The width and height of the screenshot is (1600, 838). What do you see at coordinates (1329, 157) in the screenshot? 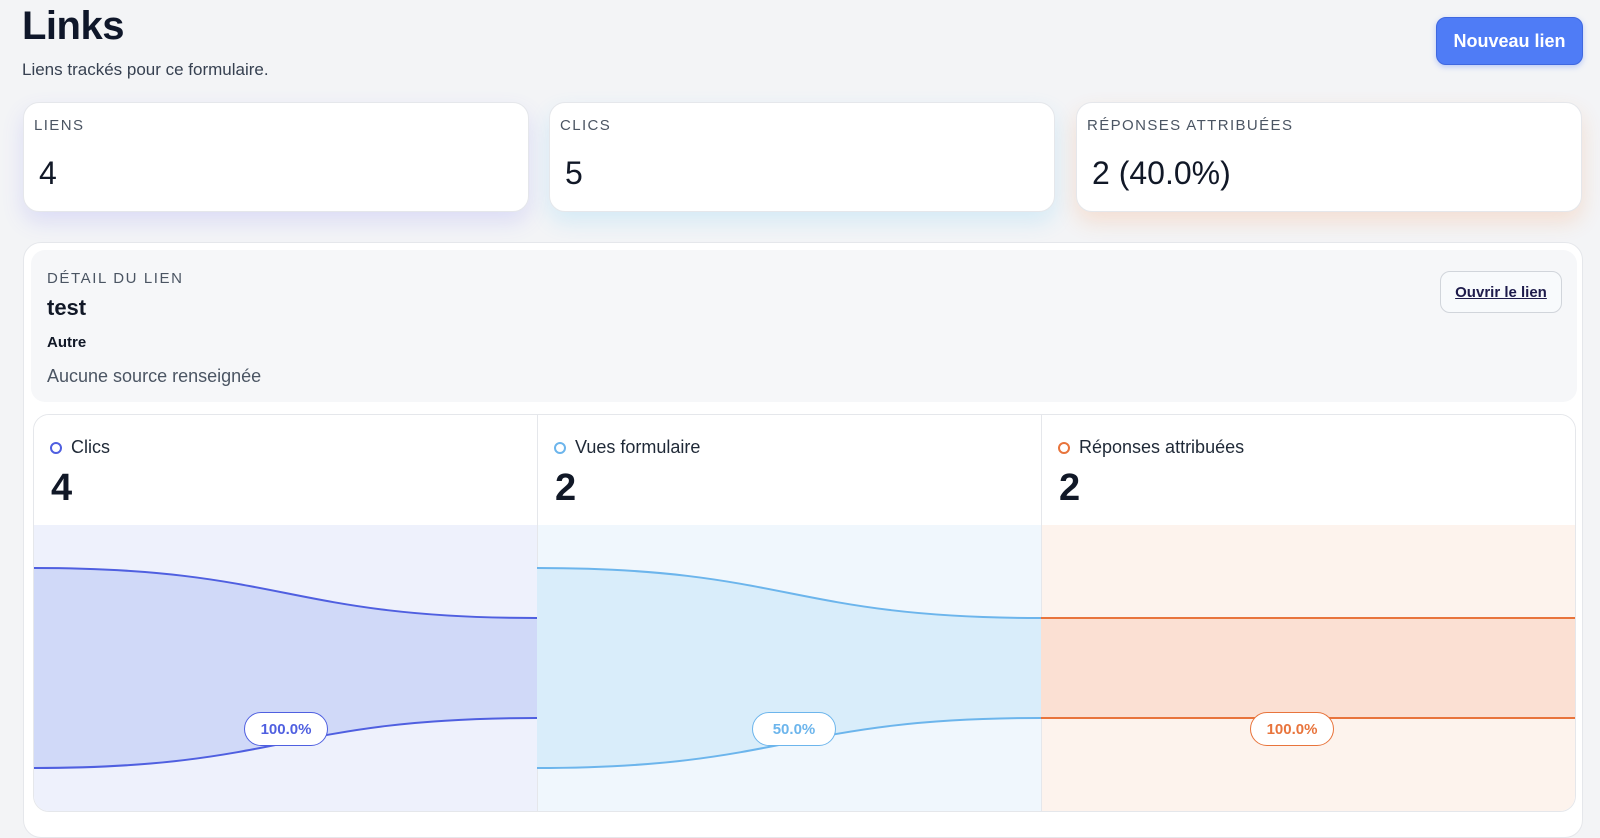
I see `stat-card-attributed-responses: RÉPONSES ATTRIBUÉES 2 (40.0%)` at bounding box center [1329, 157].